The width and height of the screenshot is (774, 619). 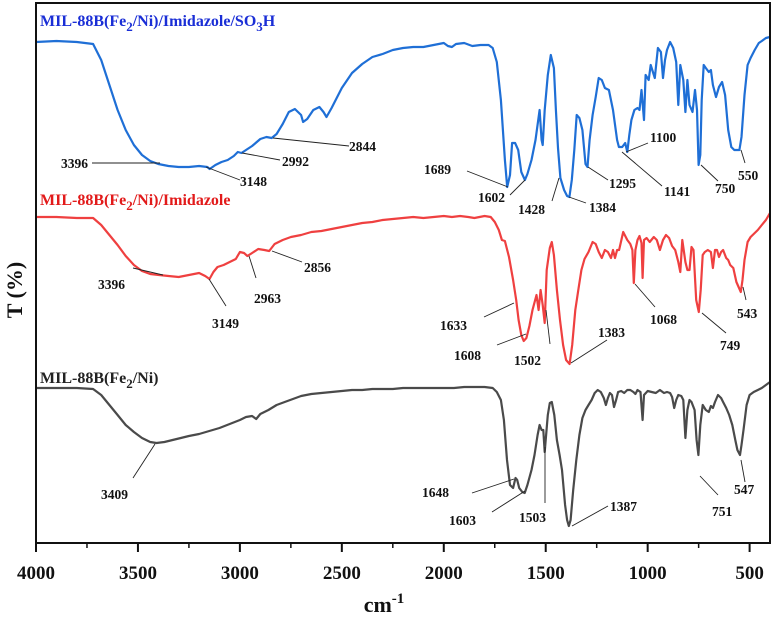 What do you see at coordinates (453, 325) in the screenshot?
I see `peak-label: 1633` at bounding box center [453, 325].